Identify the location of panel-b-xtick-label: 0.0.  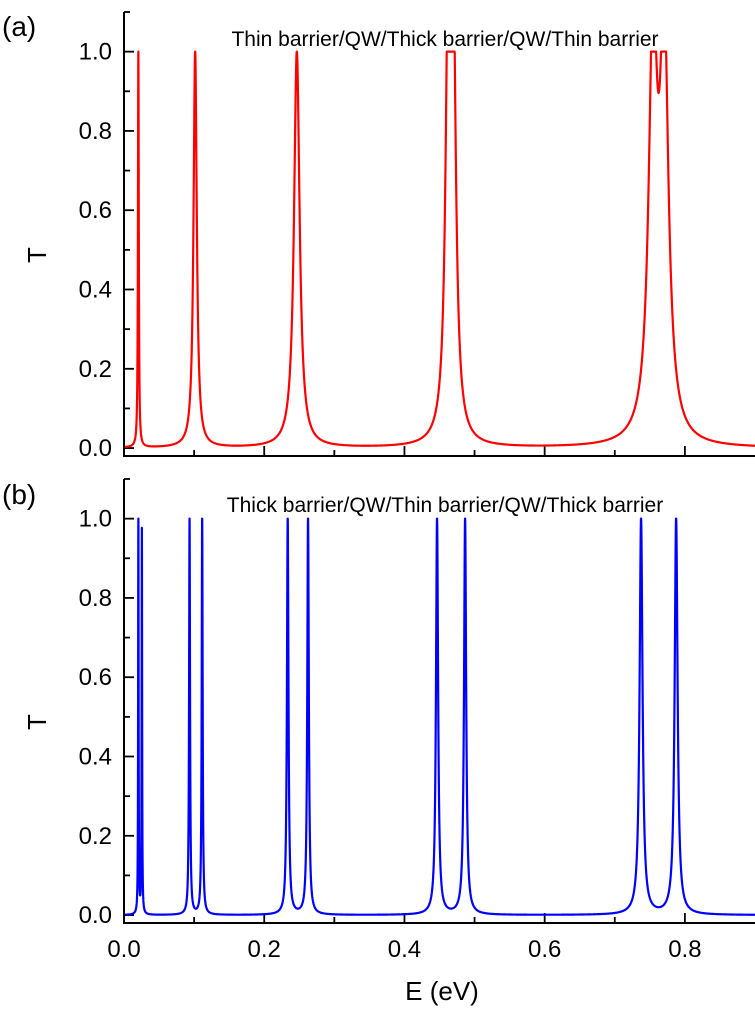
(123, 949).